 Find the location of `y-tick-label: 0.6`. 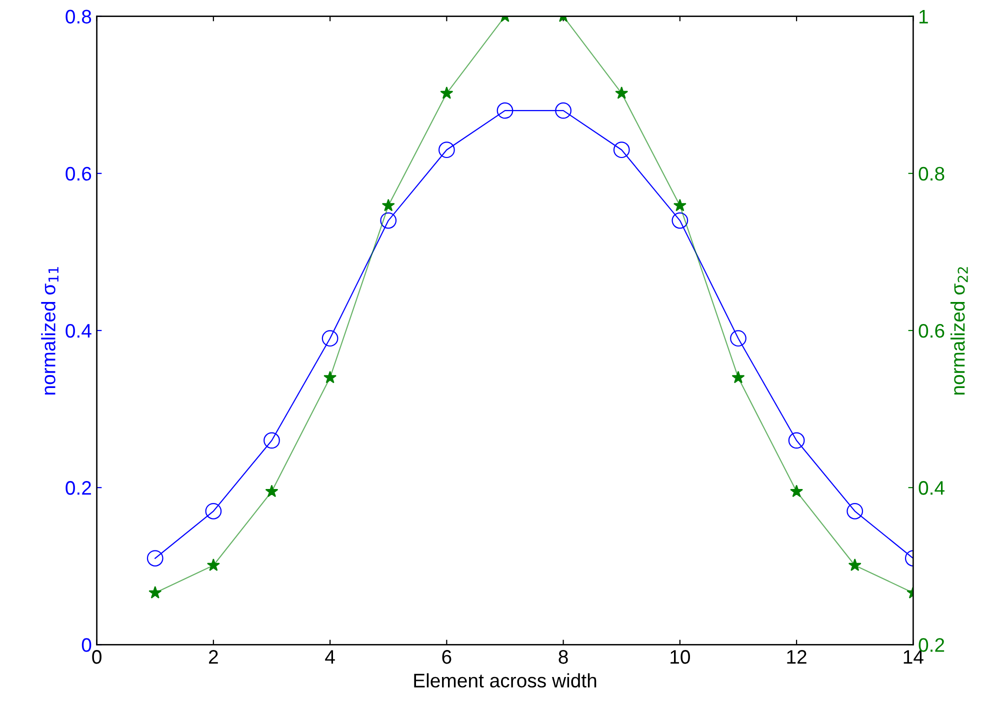

y-tick-label: 0.6 is located at coordinates (79, 173).